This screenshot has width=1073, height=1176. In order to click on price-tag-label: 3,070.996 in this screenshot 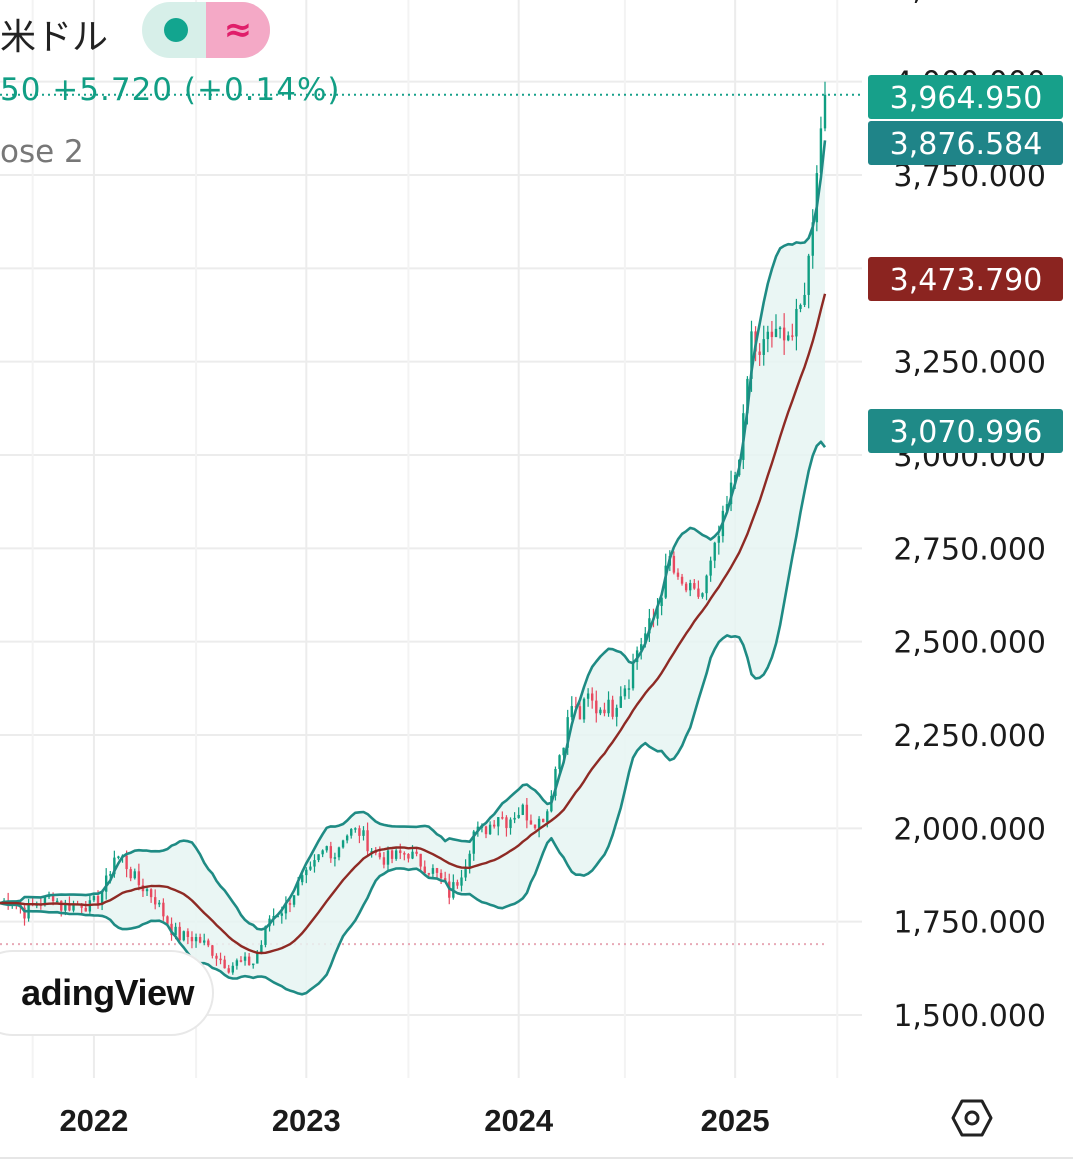, I will do `click(966, 432)`.